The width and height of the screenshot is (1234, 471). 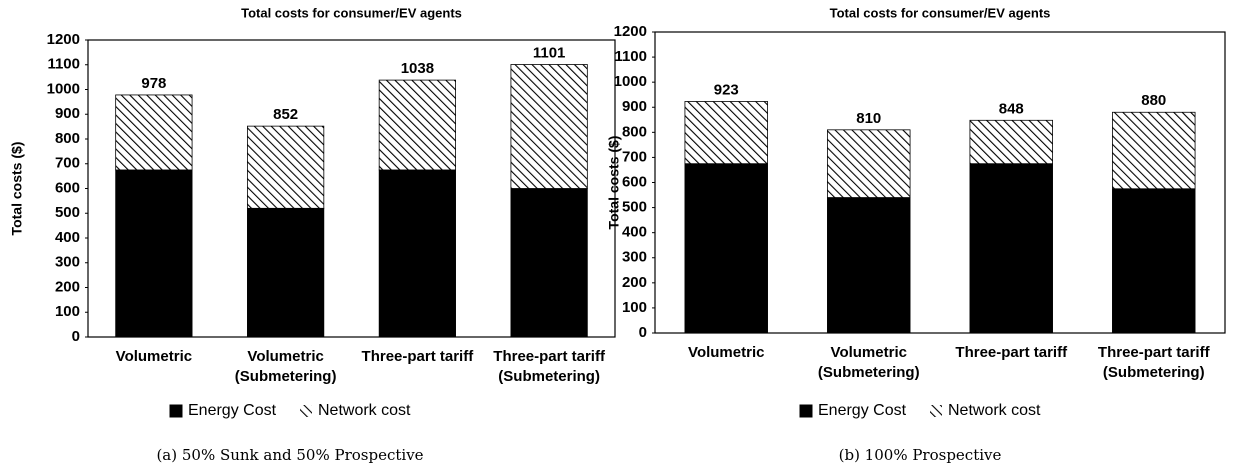 What do you see at coordinates (549, 52) in the screenshot?
I see `total-label: 1101` at bounding box center [549, 52].